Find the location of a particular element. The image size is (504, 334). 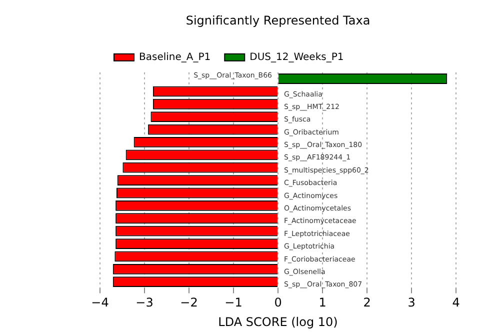

x-tick-label: 1 is located at coordinates (322, 303).